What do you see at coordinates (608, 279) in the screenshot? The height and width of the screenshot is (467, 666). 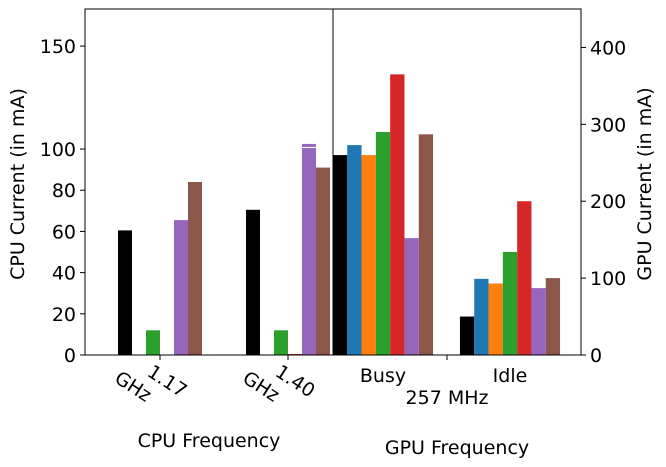 I see `gpu-y-tick-label: 100` at bounding box center [608, 279].